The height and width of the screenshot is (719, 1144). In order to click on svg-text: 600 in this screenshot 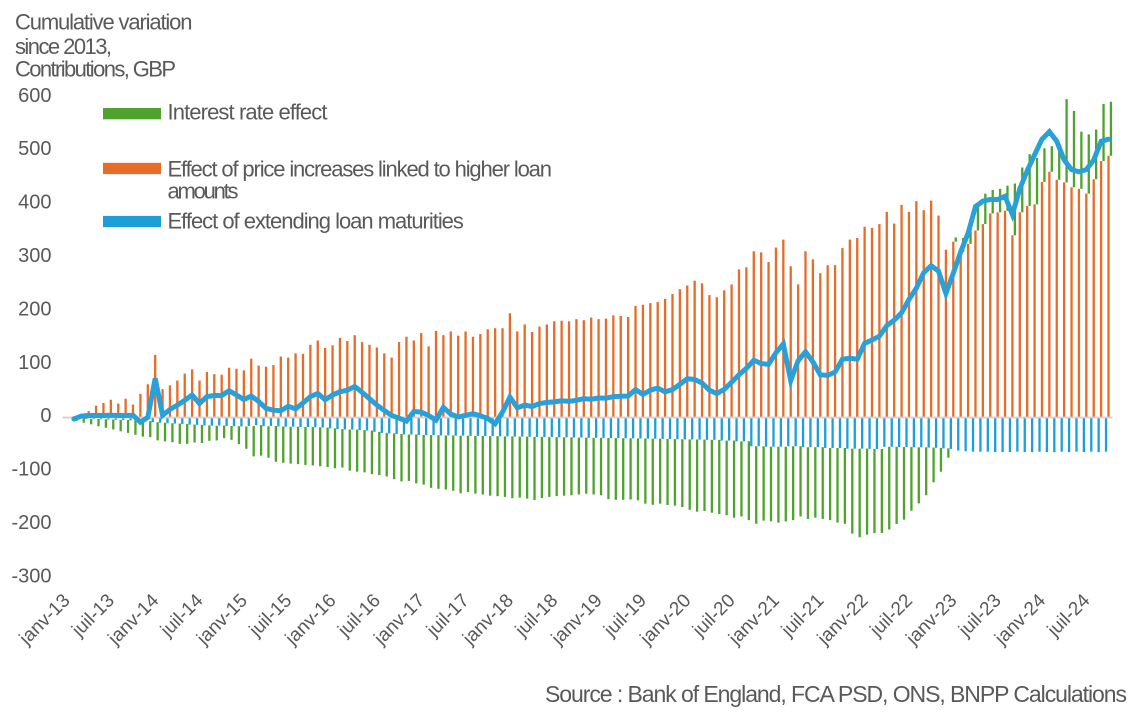, I will do `click(34, 96)`.